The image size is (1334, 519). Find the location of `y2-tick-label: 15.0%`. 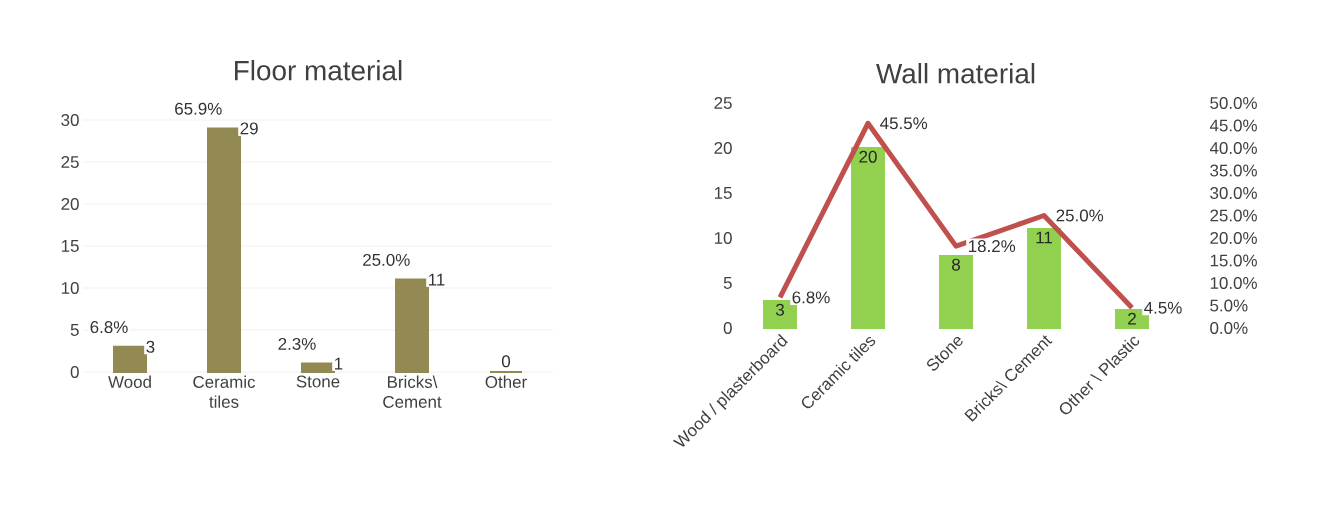

y2-tick-label: 15.0% is located at coordinates (1233, 260).